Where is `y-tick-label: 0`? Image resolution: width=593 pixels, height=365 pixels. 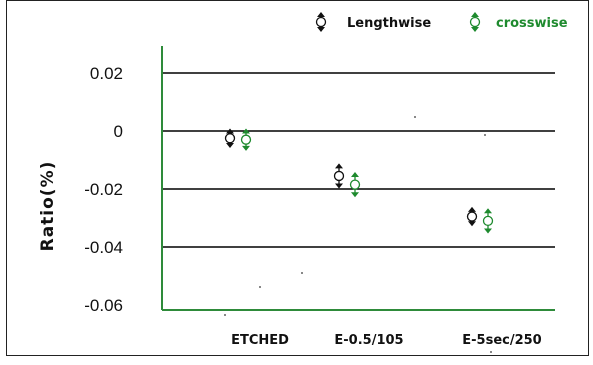 y-tick-label: 0 is located at coordinates (118, 131).